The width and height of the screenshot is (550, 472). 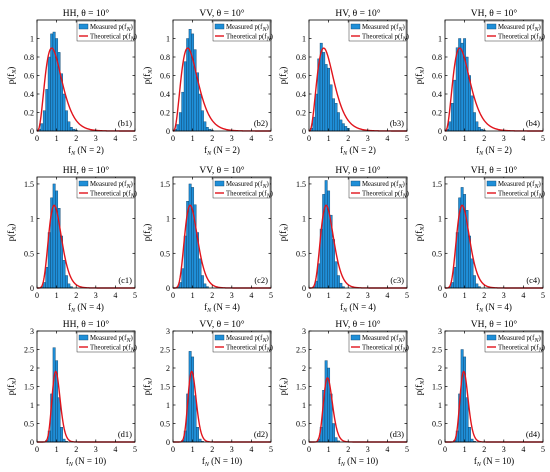 I want to click on panel-tag: (d3), so click(x=397, y=434).